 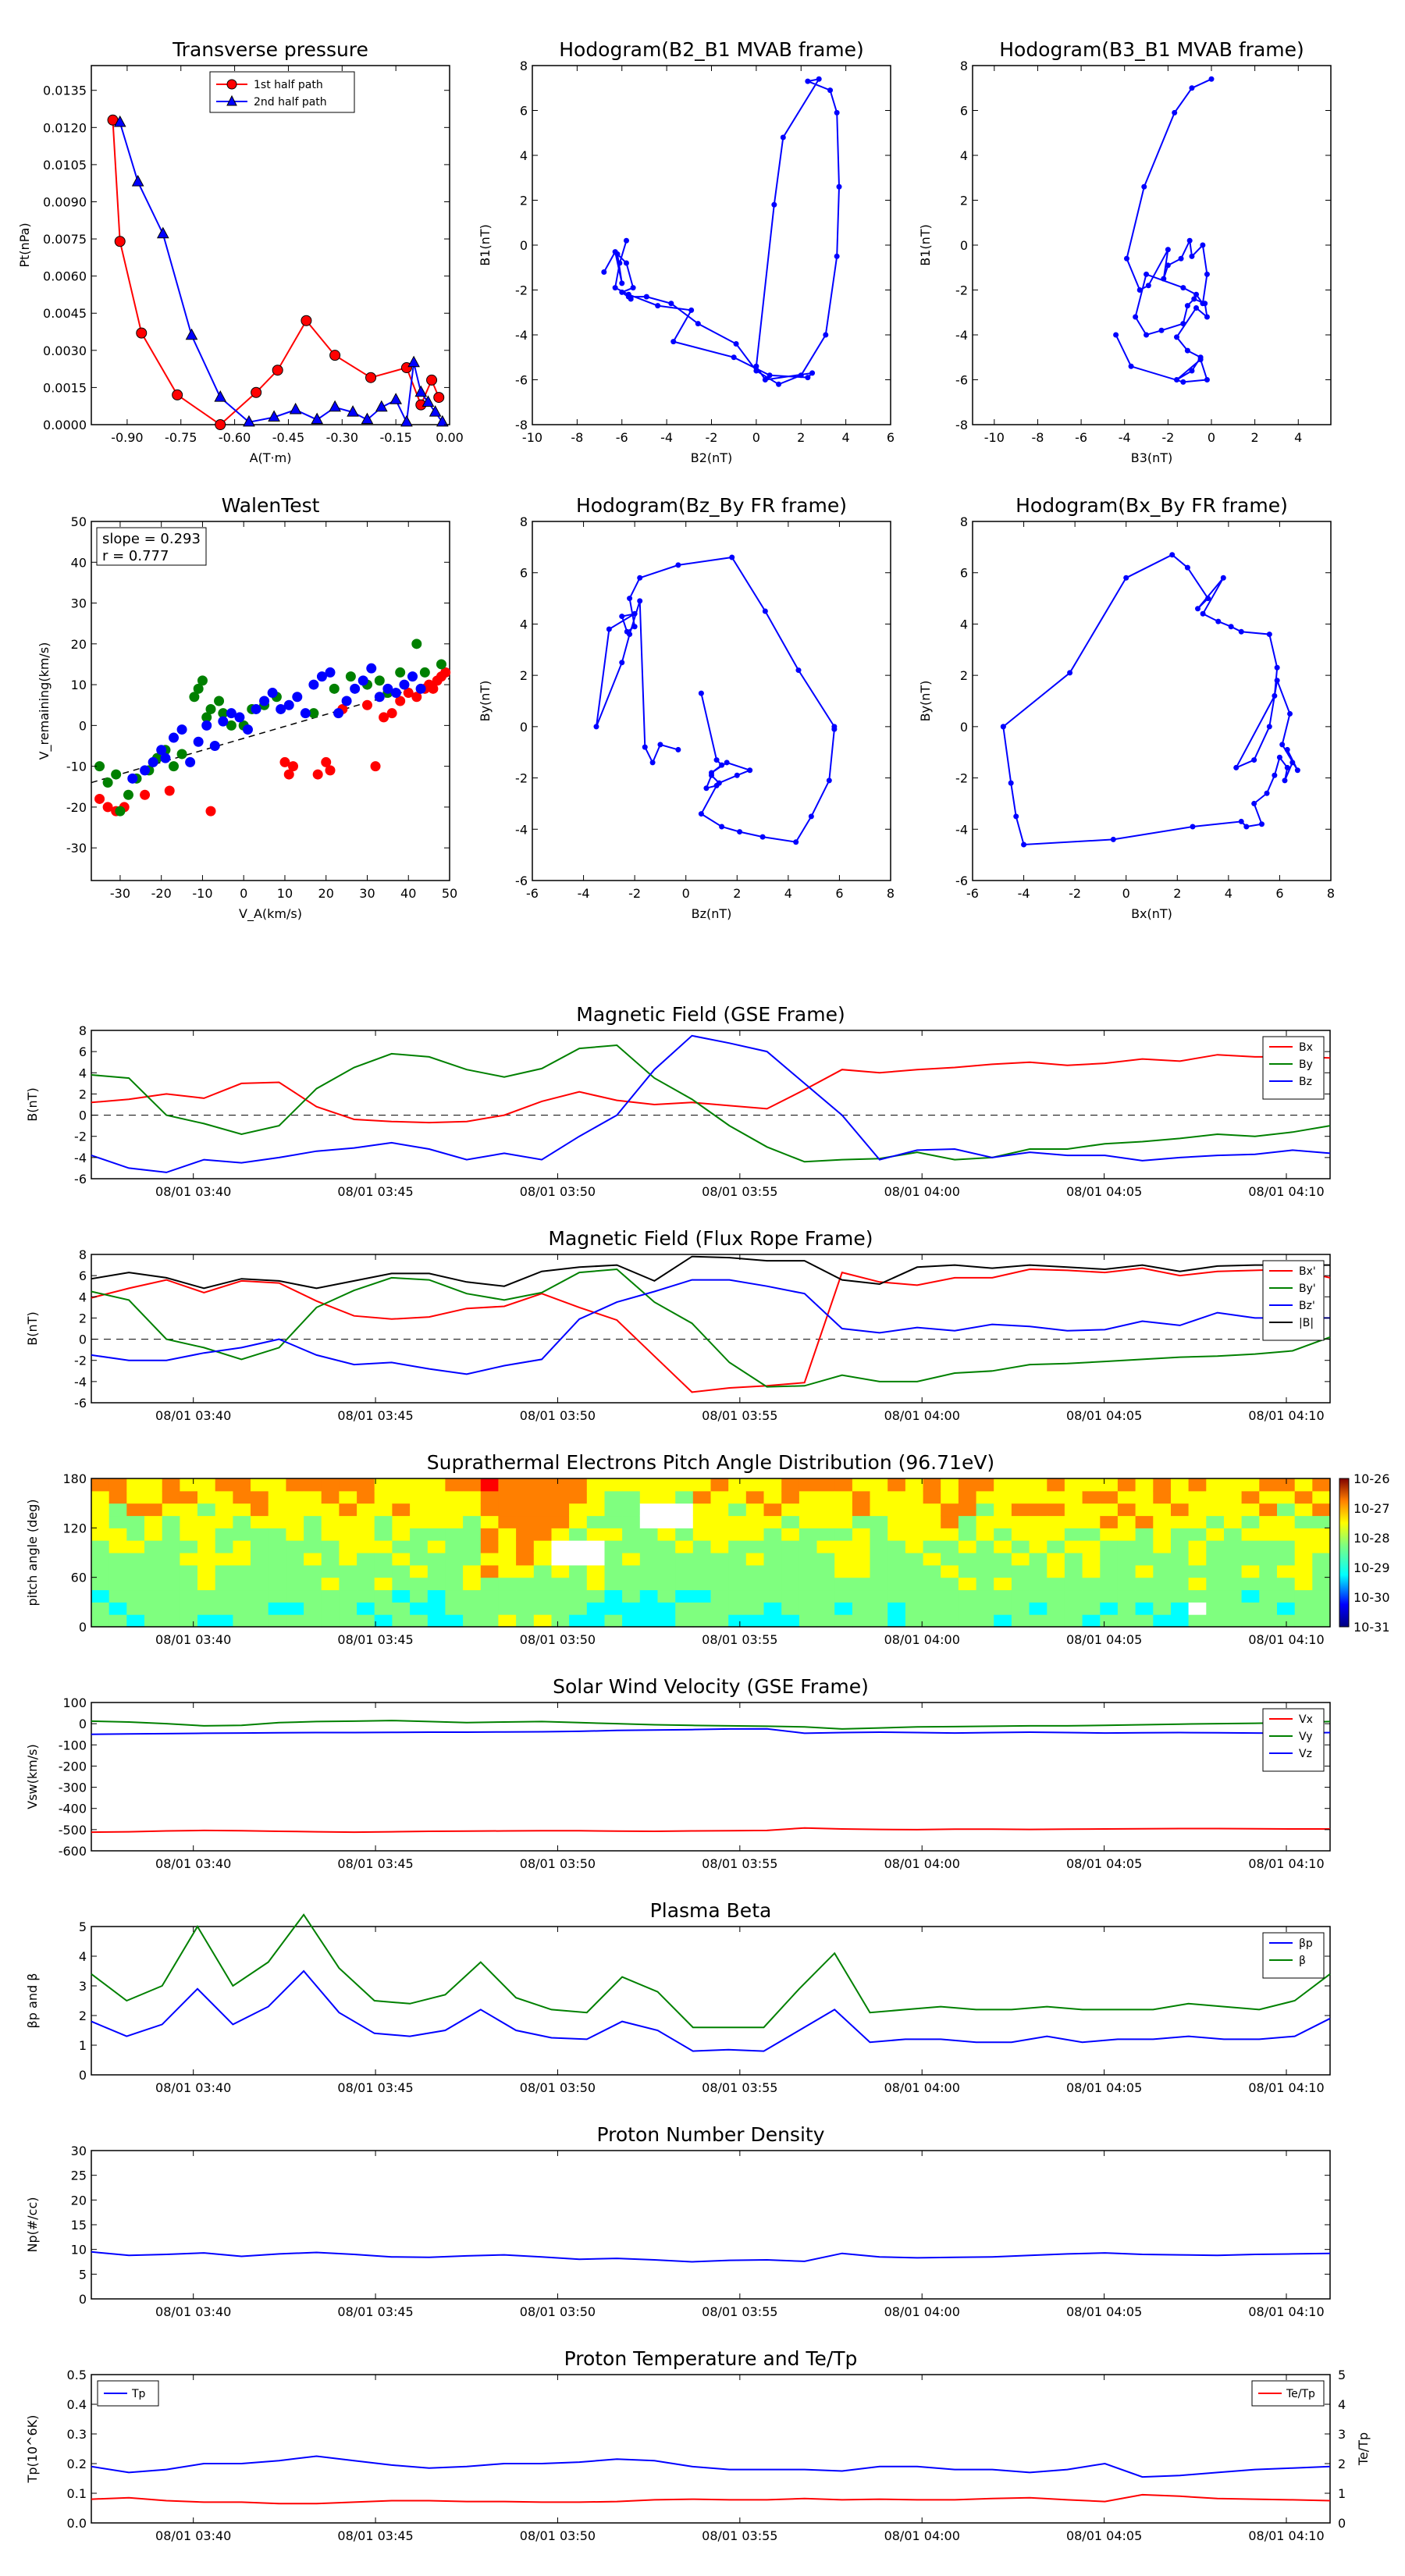 What do you see at coordinates (722, 231) in the screenshot?
I see `hodogram-path` at bounding box center [722, 231].